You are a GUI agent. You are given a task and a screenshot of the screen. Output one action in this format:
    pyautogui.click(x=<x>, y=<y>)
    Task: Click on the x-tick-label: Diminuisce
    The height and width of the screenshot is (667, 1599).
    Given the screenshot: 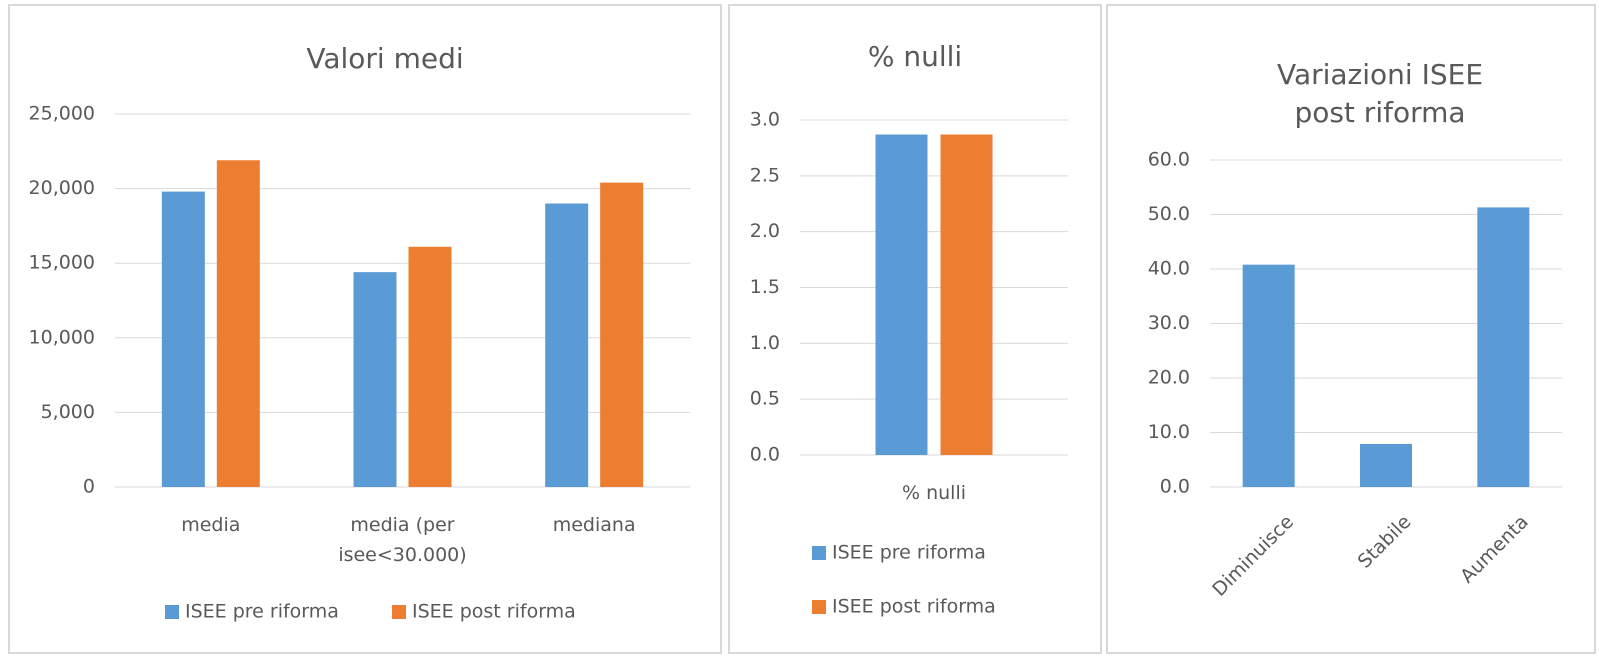 What is the action you would take?
    pyautogui.click(x=1253, y=556)
    